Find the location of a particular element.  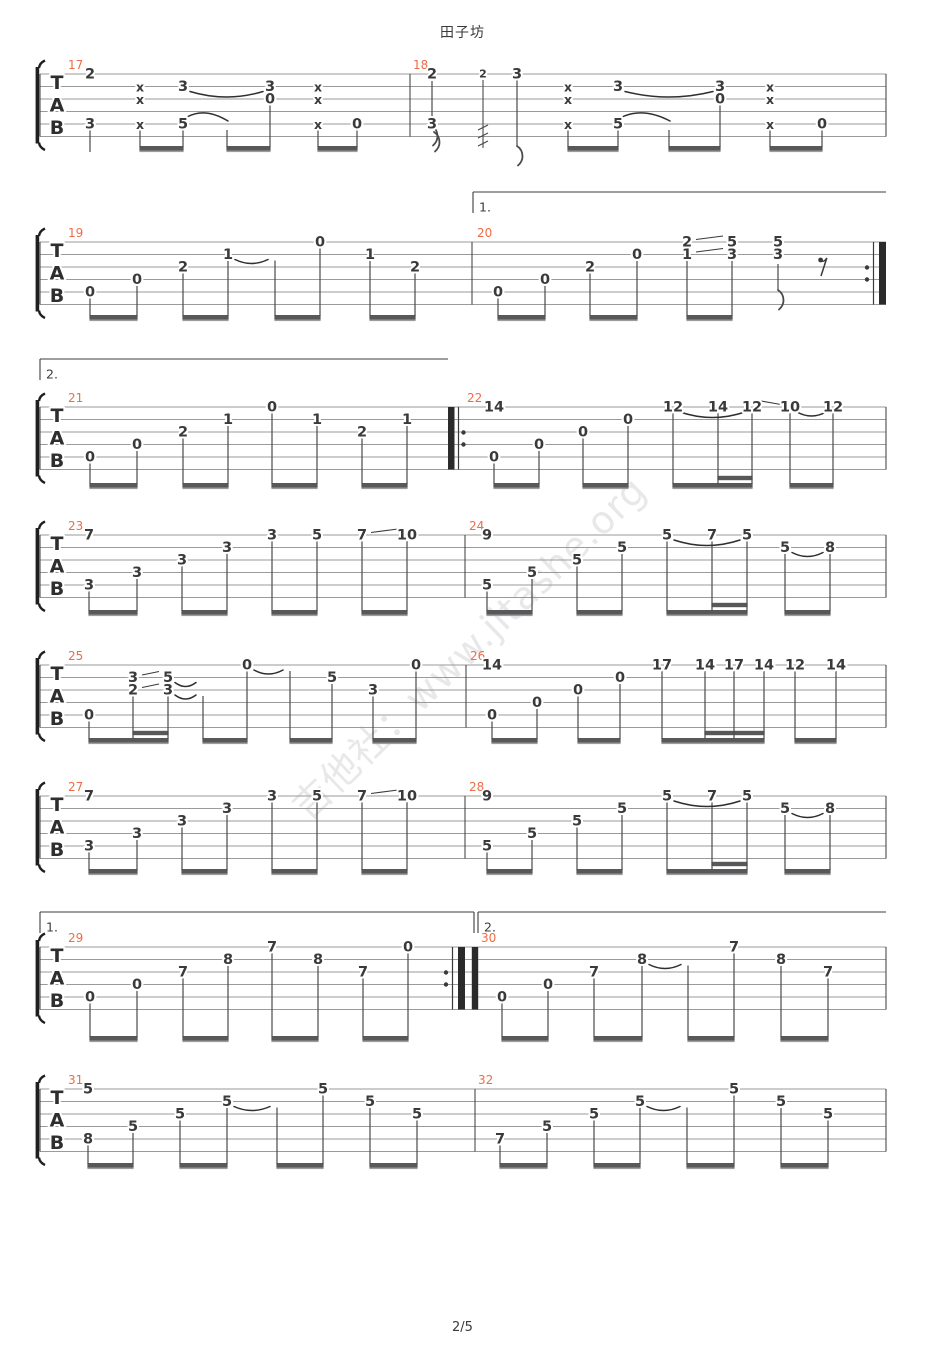

measure-number: 28 is located at coordinates (476, 787).